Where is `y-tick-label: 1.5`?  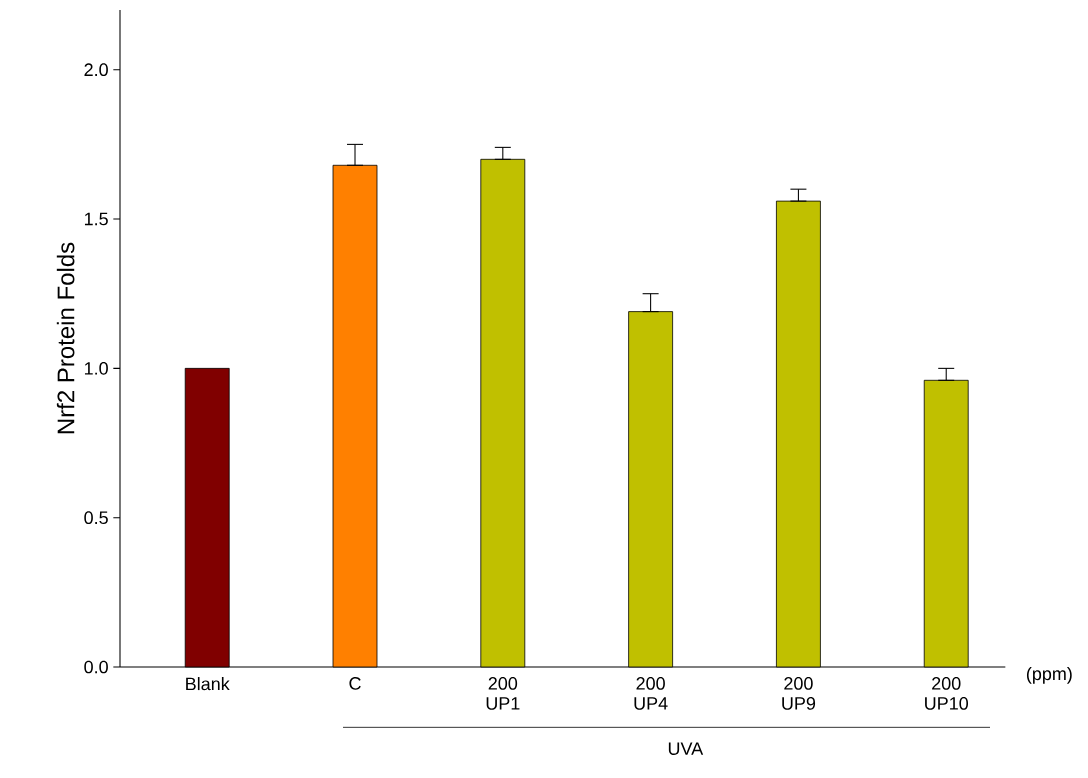
y-tick-label: 1.5 is located at coordinates (96, 219).